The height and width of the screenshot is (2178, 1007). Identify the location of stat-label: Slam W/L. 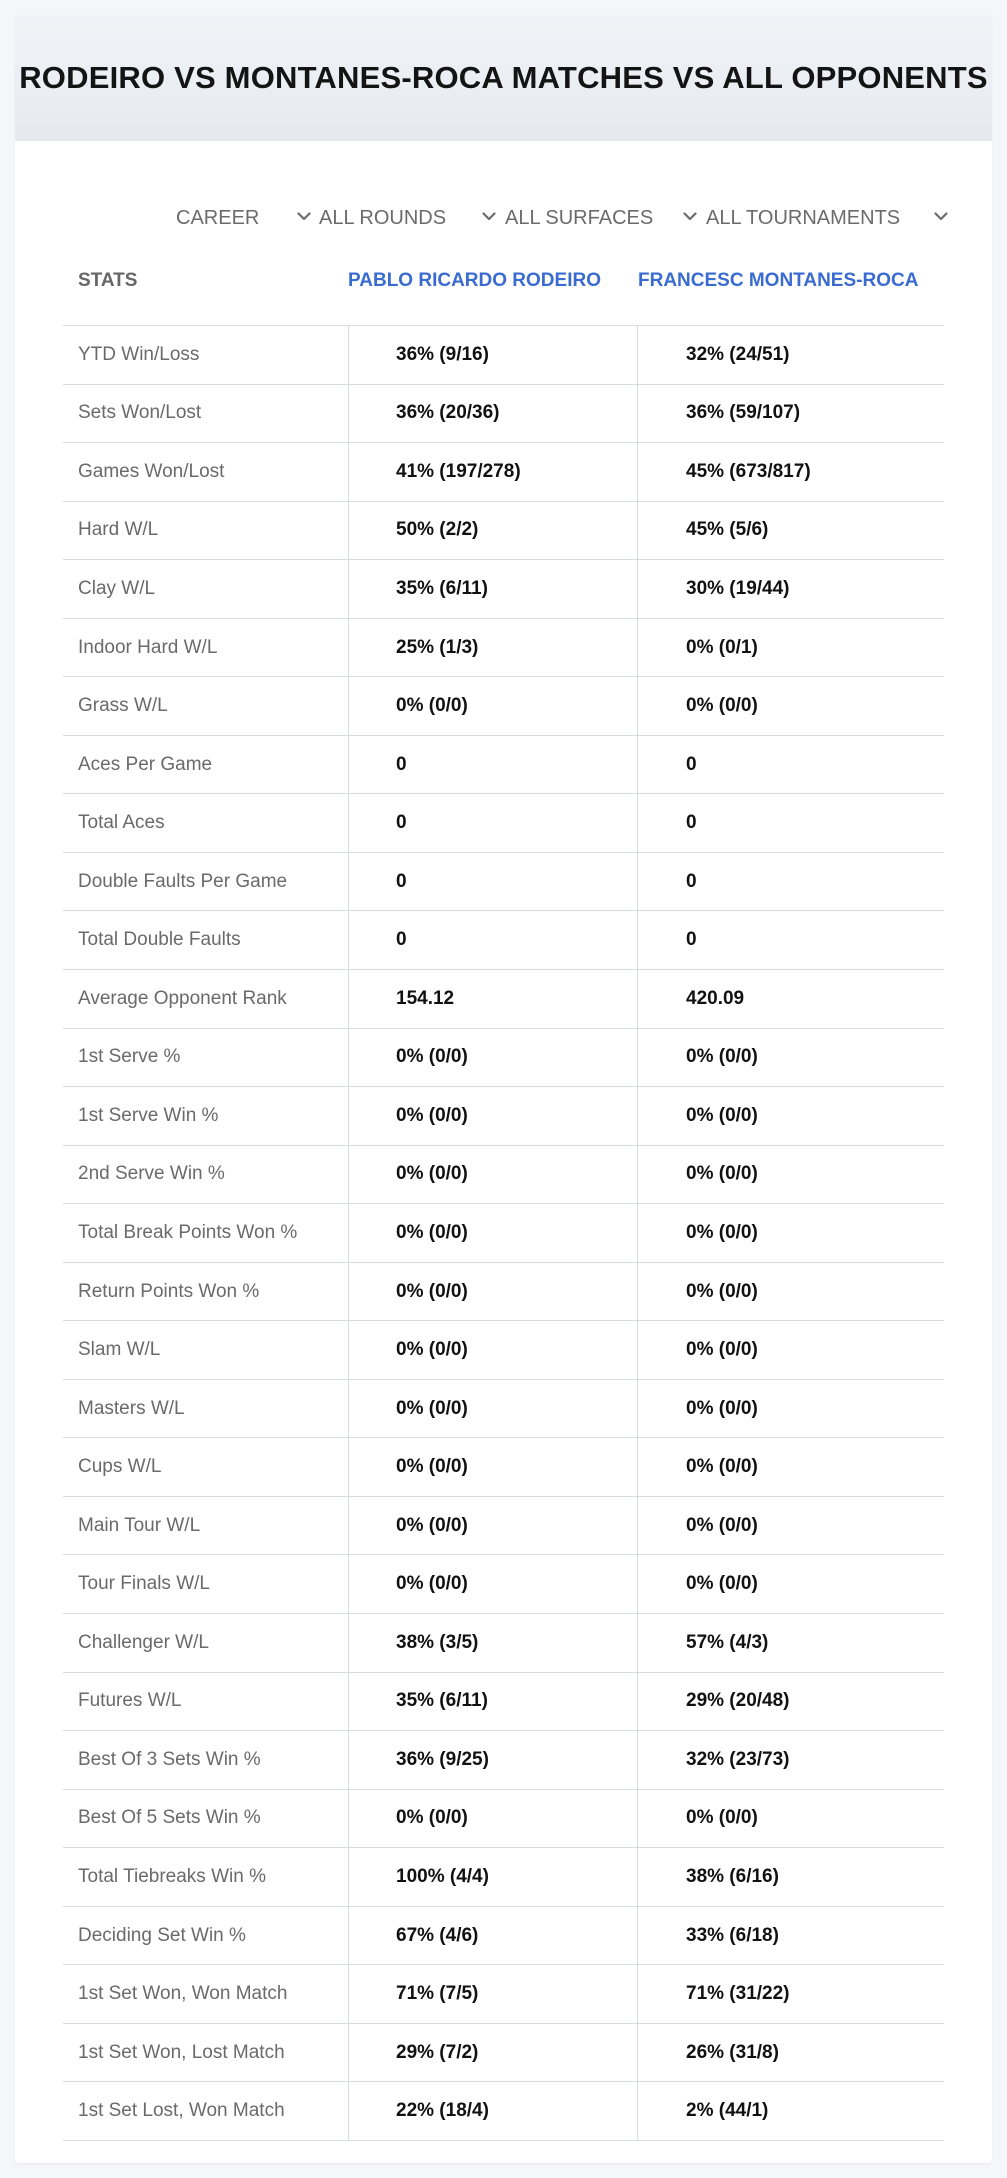
(119, 1350).